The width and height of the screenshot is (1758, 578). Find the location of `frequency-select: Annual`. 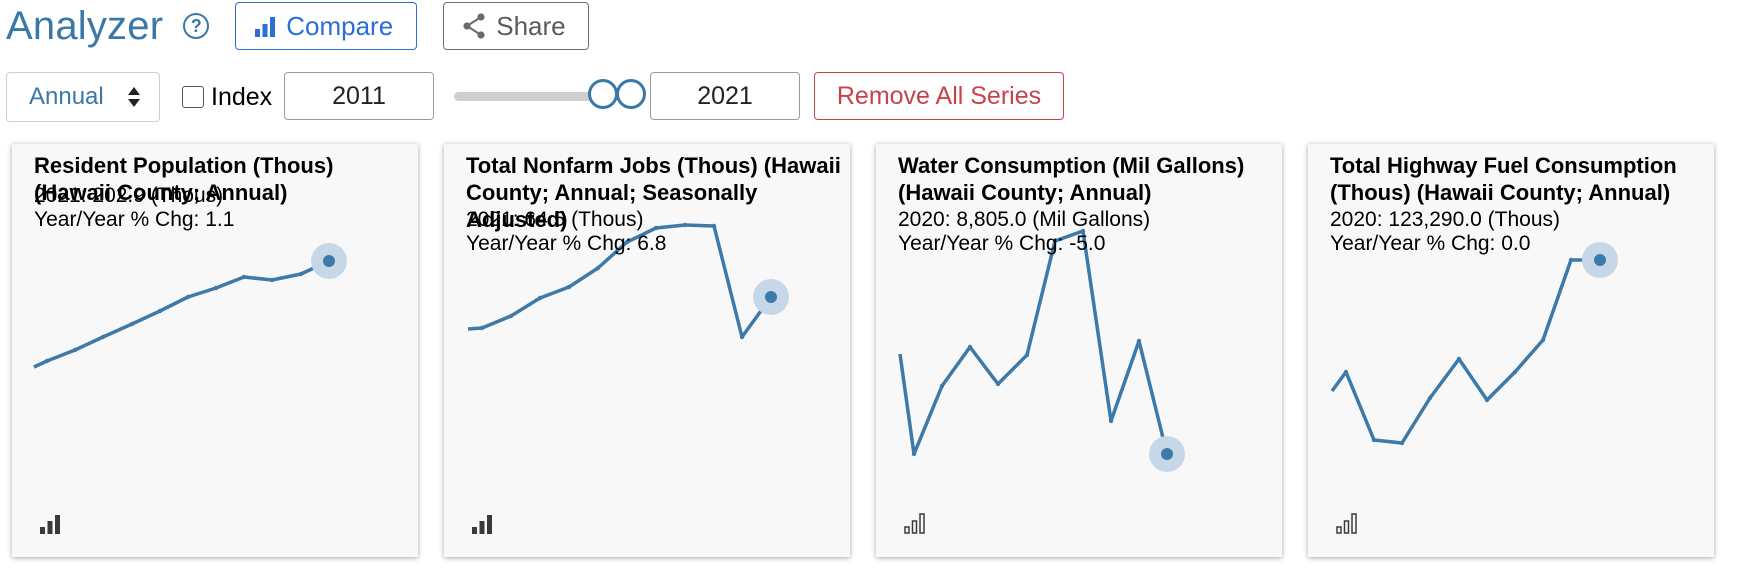

frequency-select: Annual is located at coordinates (83, 97).